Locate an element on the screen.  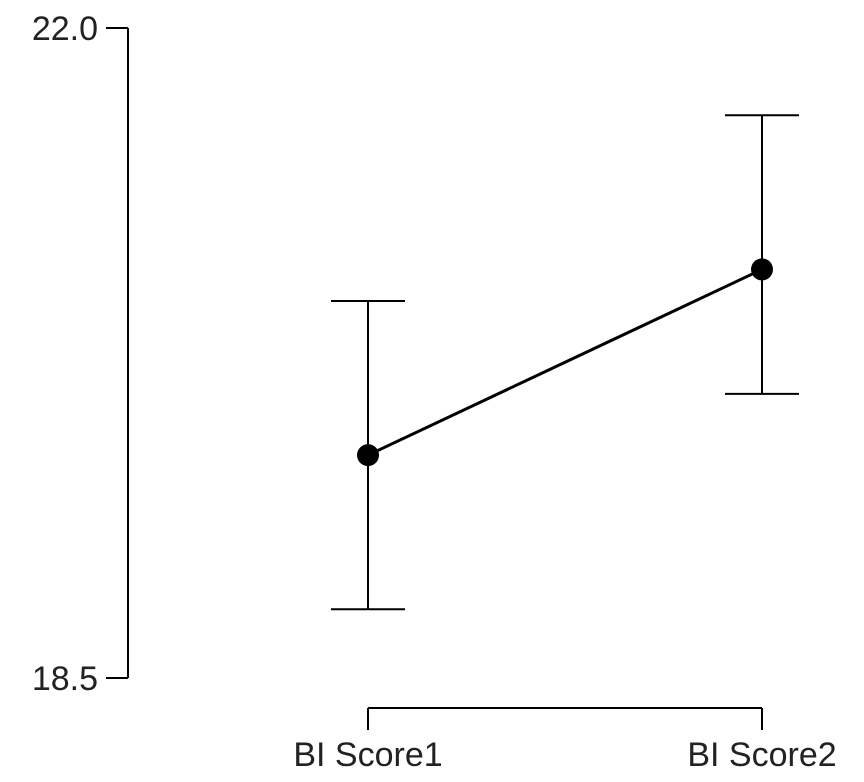
error-bar is located at coordinates (762, 254).